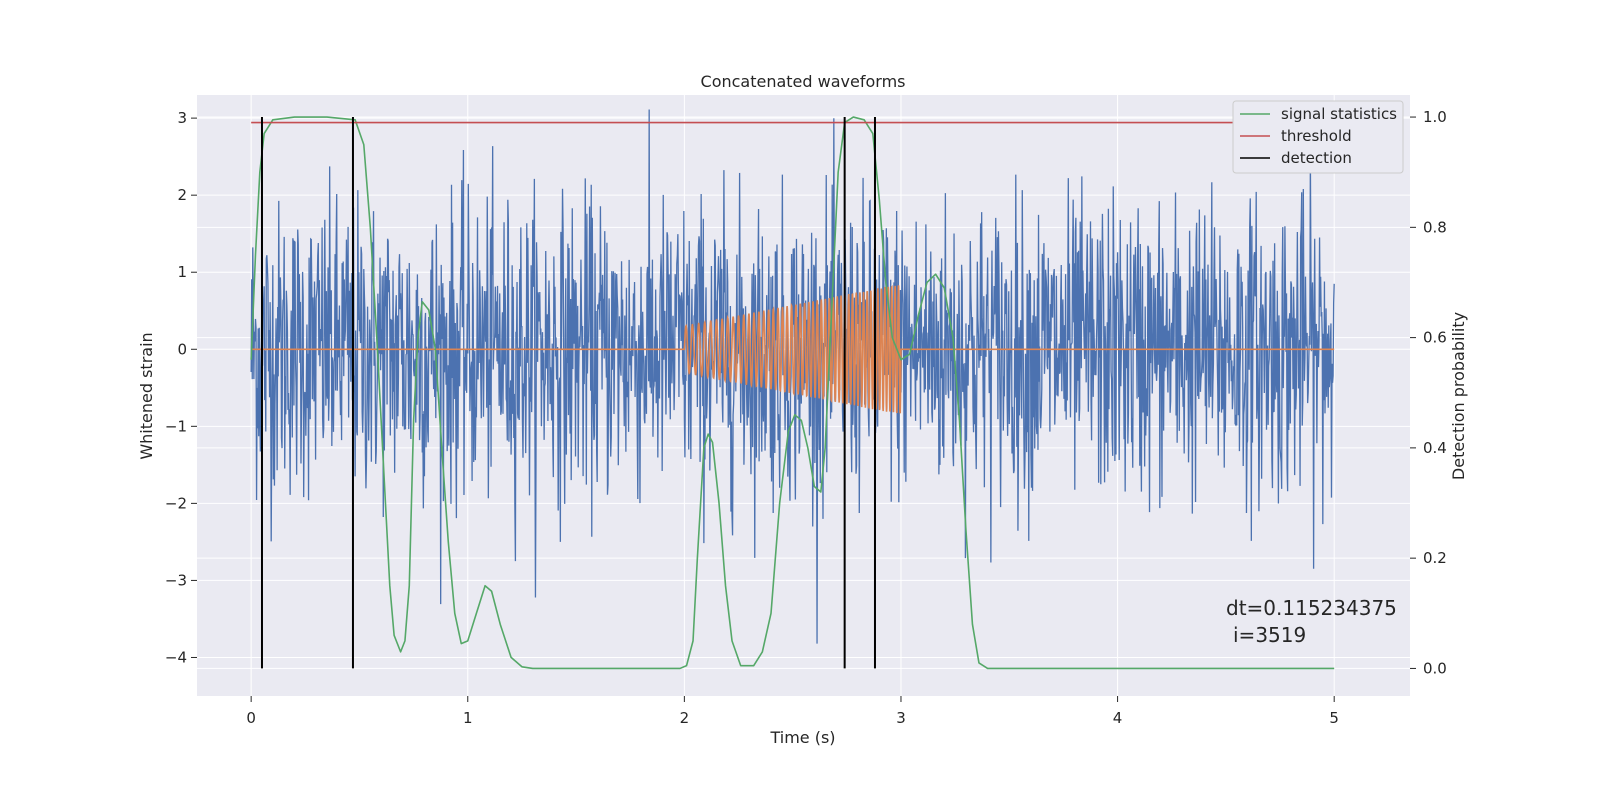 This screenshot has width=1600, height=800. I want to click on right-axis: 1.0 0.8 0.6 0.4 0.2 0.0, so click(1428, 392).